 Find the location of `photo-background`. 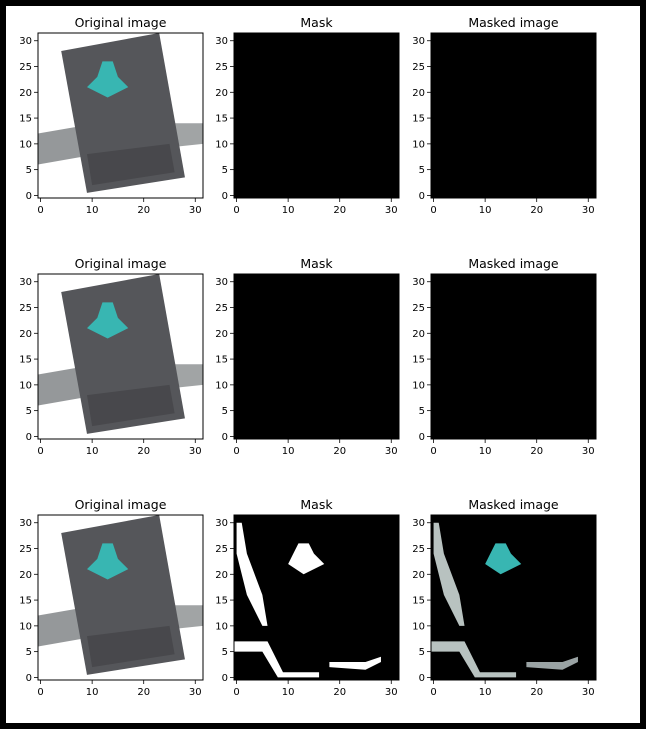

photo-background is located at coordinates (120, 704).